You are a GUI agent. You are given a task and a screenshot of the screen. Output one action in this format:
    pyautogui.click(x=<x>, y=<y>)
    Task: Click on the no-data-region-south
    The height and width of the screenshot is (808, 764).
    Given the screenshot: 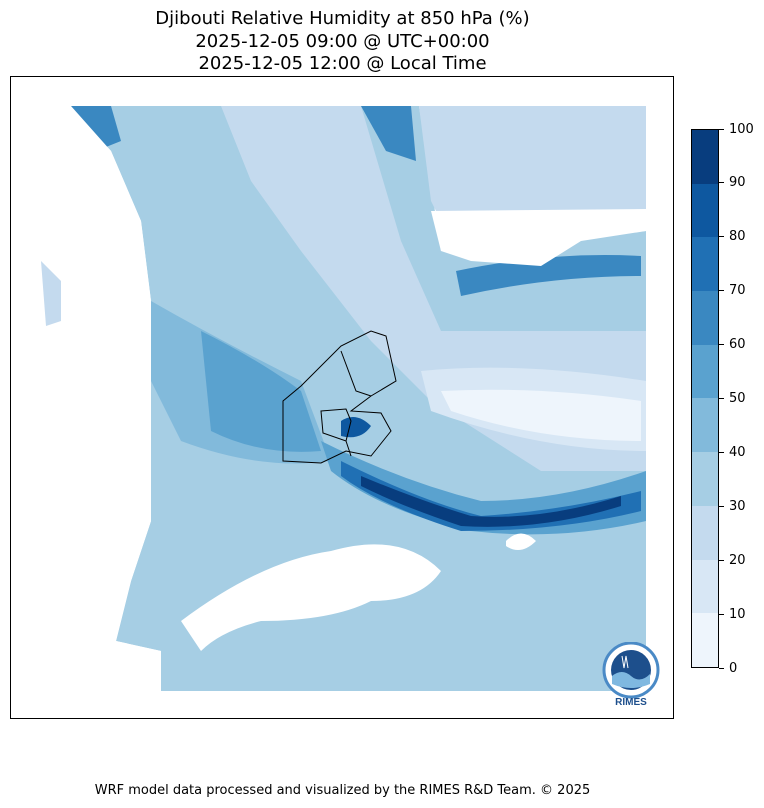 What is the action you would take?
    pyautogui.click(x=311, y=597)
    